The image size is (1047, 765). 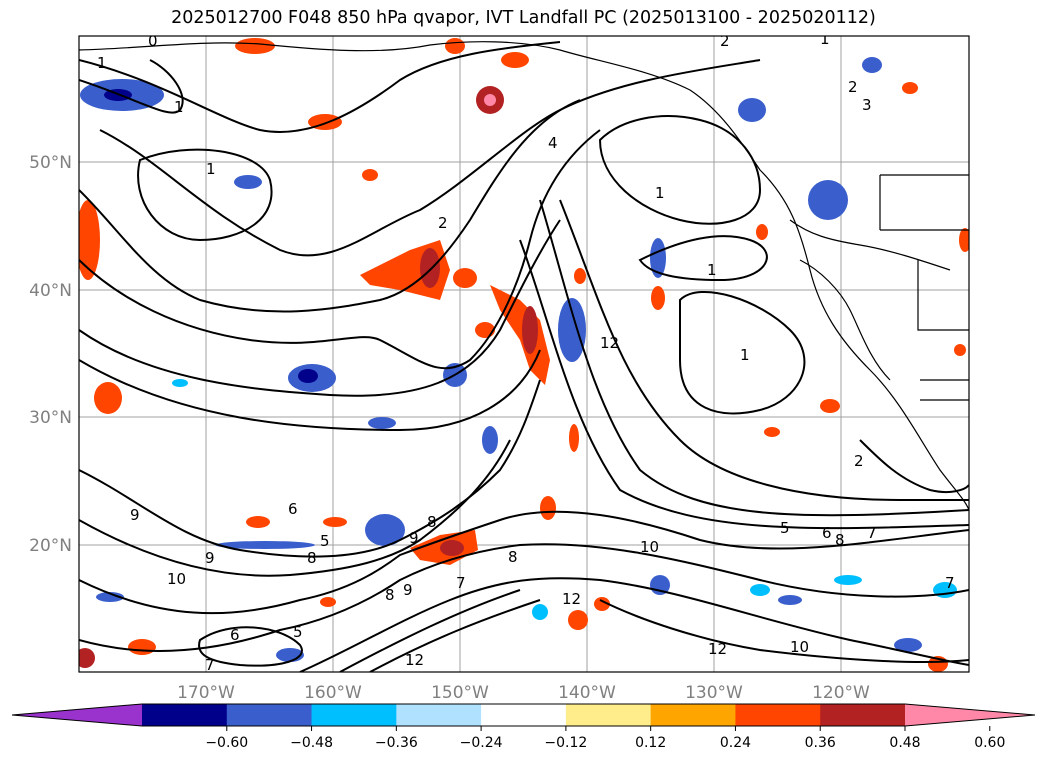 What do you see at coordinates (226, 743) in the screenshot?
I see `colorbar-tick-label: −0.60` at bounding box center [226, 743].